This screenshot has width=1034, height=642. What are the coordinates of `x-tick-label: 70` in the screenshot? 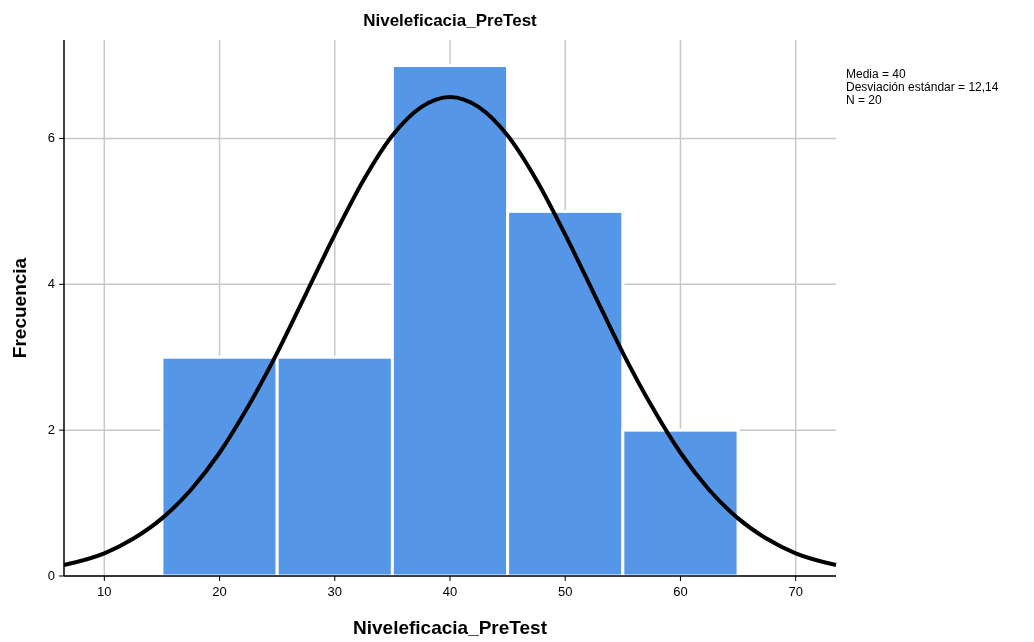 It's located at (795, 591).